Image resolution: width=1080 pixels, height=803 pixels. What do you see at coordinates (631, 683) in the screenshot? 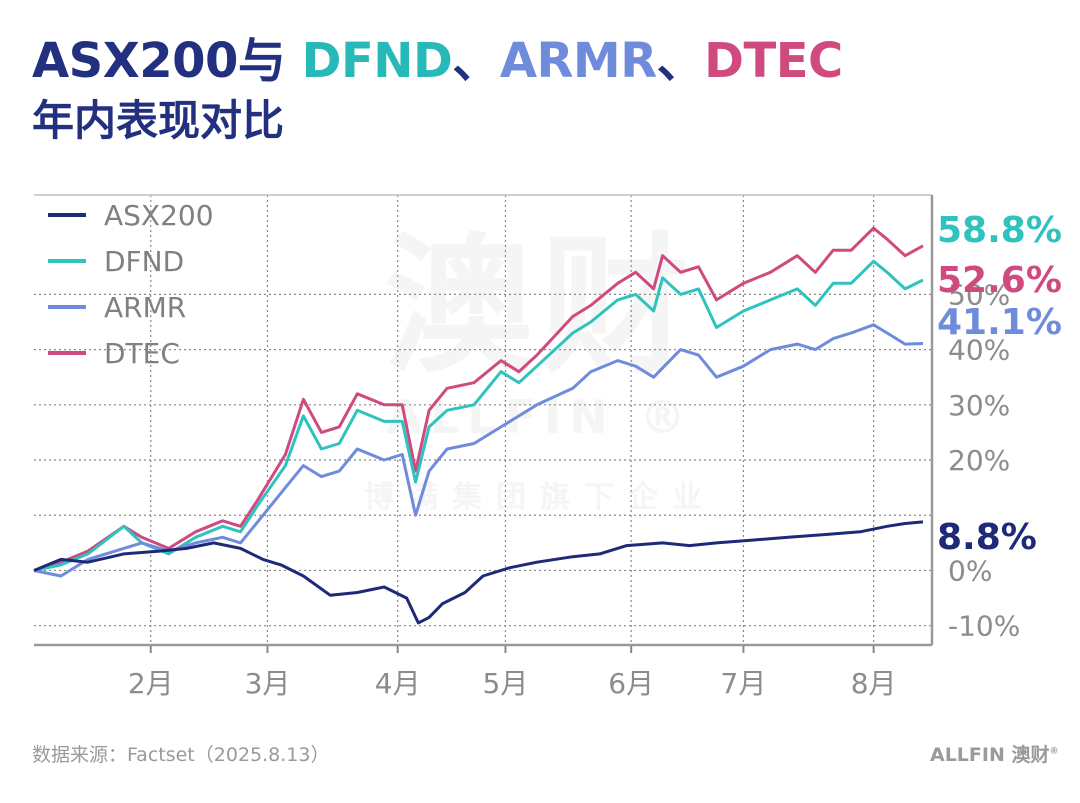
I see `x-tick-label: 6月` at bounding box center [631, 683].